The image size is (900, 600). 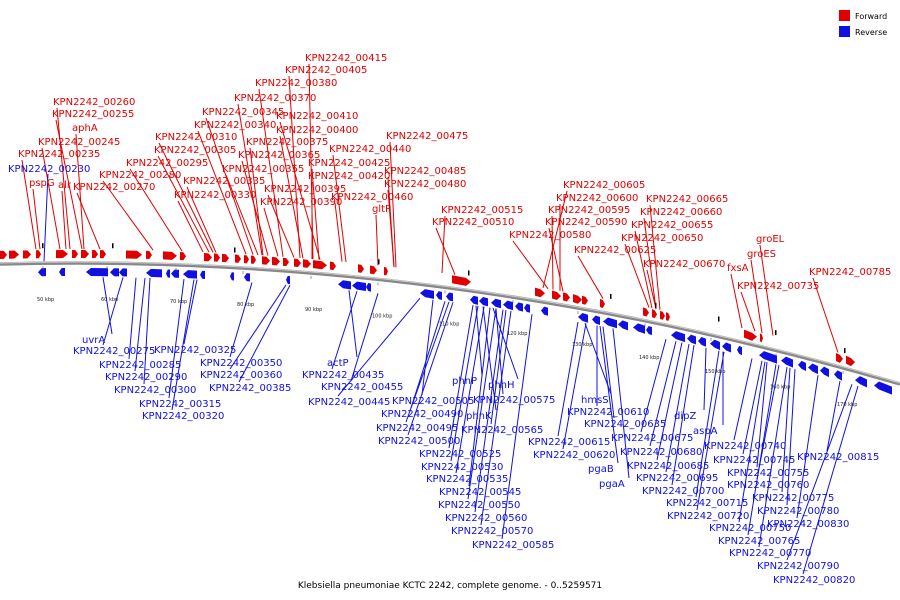 What do you see at coordinates (241, 375) in the screenshot?
I see `reverse-gene-label: KPN2242_00360` at bounding box center [241, 375].